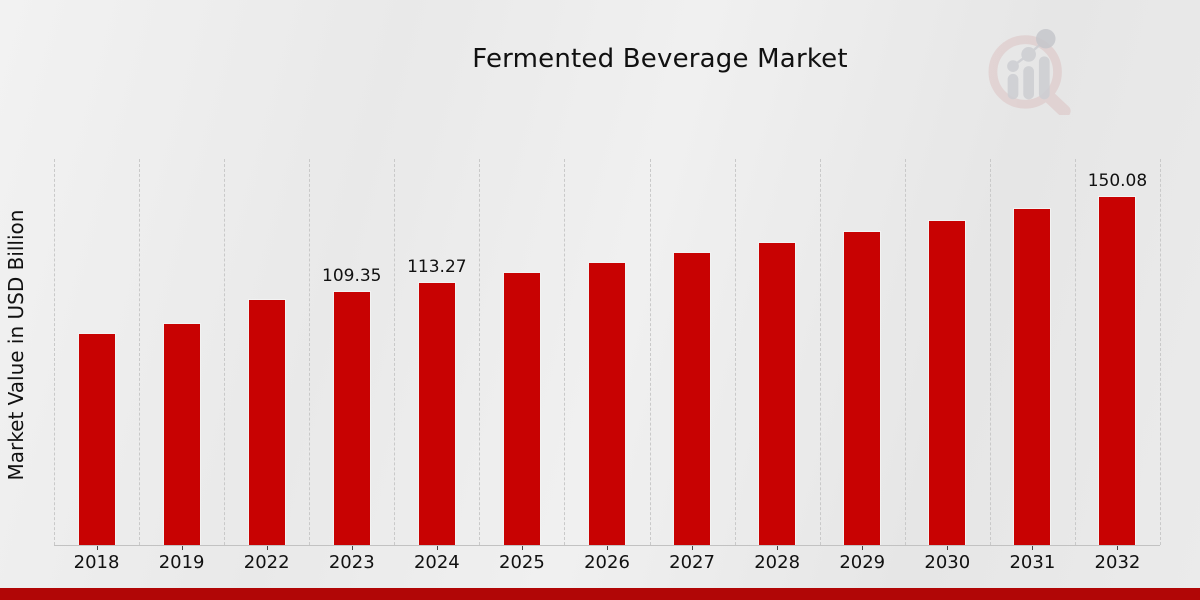 The width and height of the screenshot is (1200, 600). Describe the element at coordinates (1032, 376) in the screenshot. I see `bar-2031` at that location.